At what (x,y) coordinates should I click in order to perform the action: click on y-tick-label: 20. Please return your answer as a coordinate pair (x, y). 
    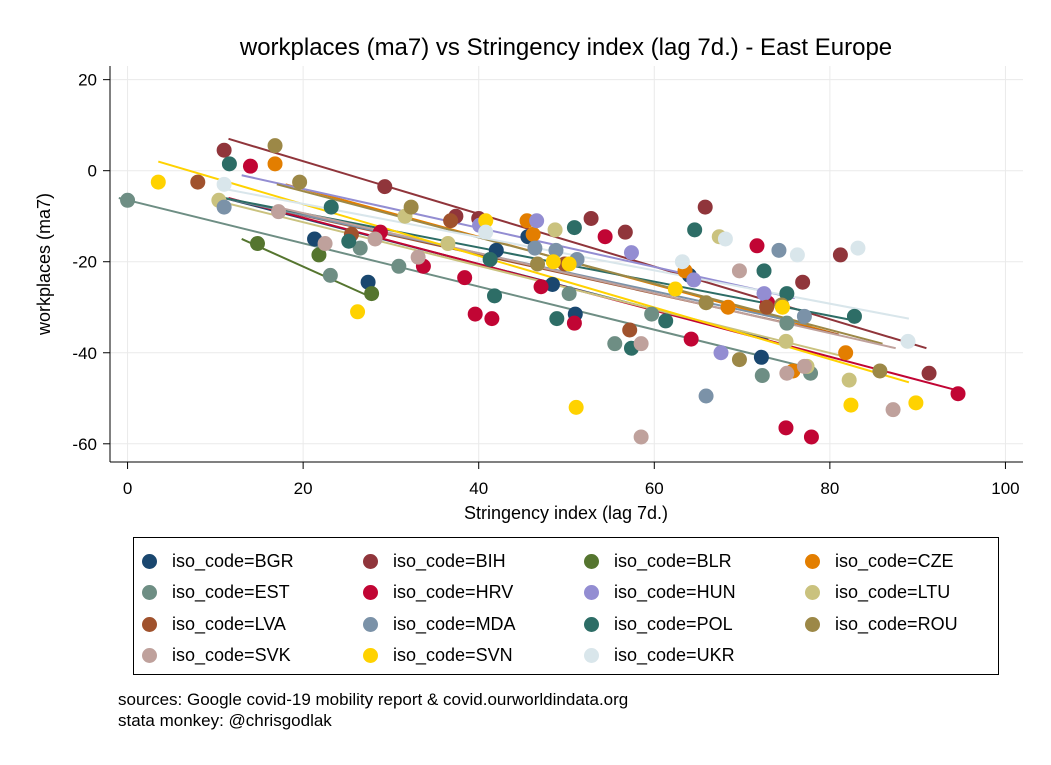
    Looking at the image, I should click on (87, 80).